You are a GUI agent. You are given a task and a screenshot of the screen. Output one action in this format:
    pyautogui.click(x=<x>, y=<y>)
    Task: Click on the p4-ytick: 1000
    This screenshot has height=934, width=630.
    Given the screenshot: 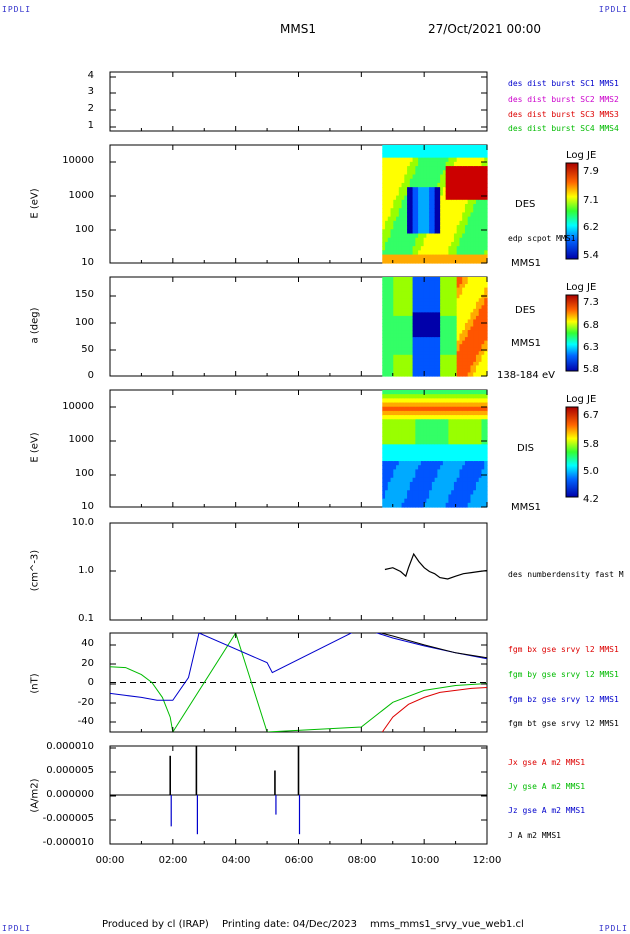 What is the action you would take?
    pyautogui.click(x=81, y=439)
    